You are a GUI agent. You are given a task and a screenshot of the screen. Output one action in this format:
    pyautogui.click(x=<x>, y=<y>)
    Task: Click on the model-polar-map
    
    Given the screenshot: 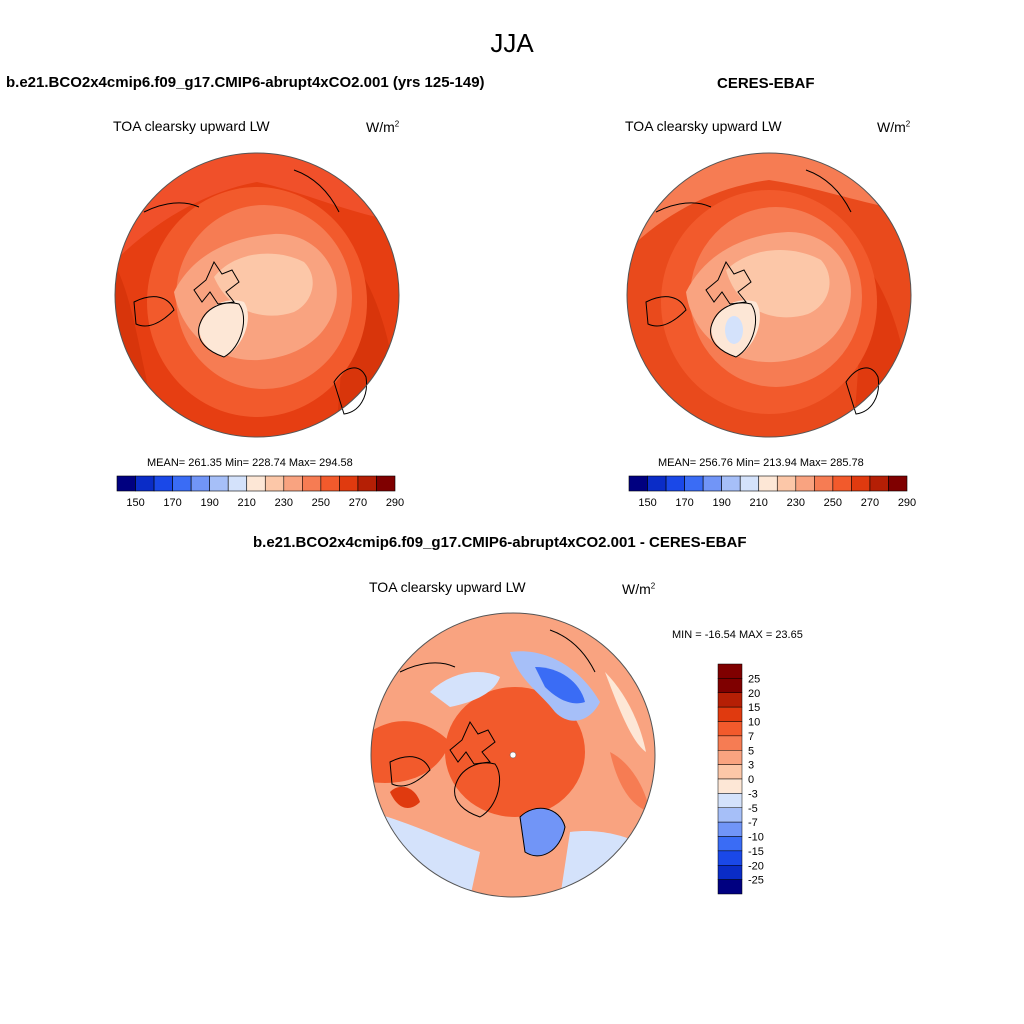 What is the action you would take?
    pyautogui.click(x=257, y=295)
    